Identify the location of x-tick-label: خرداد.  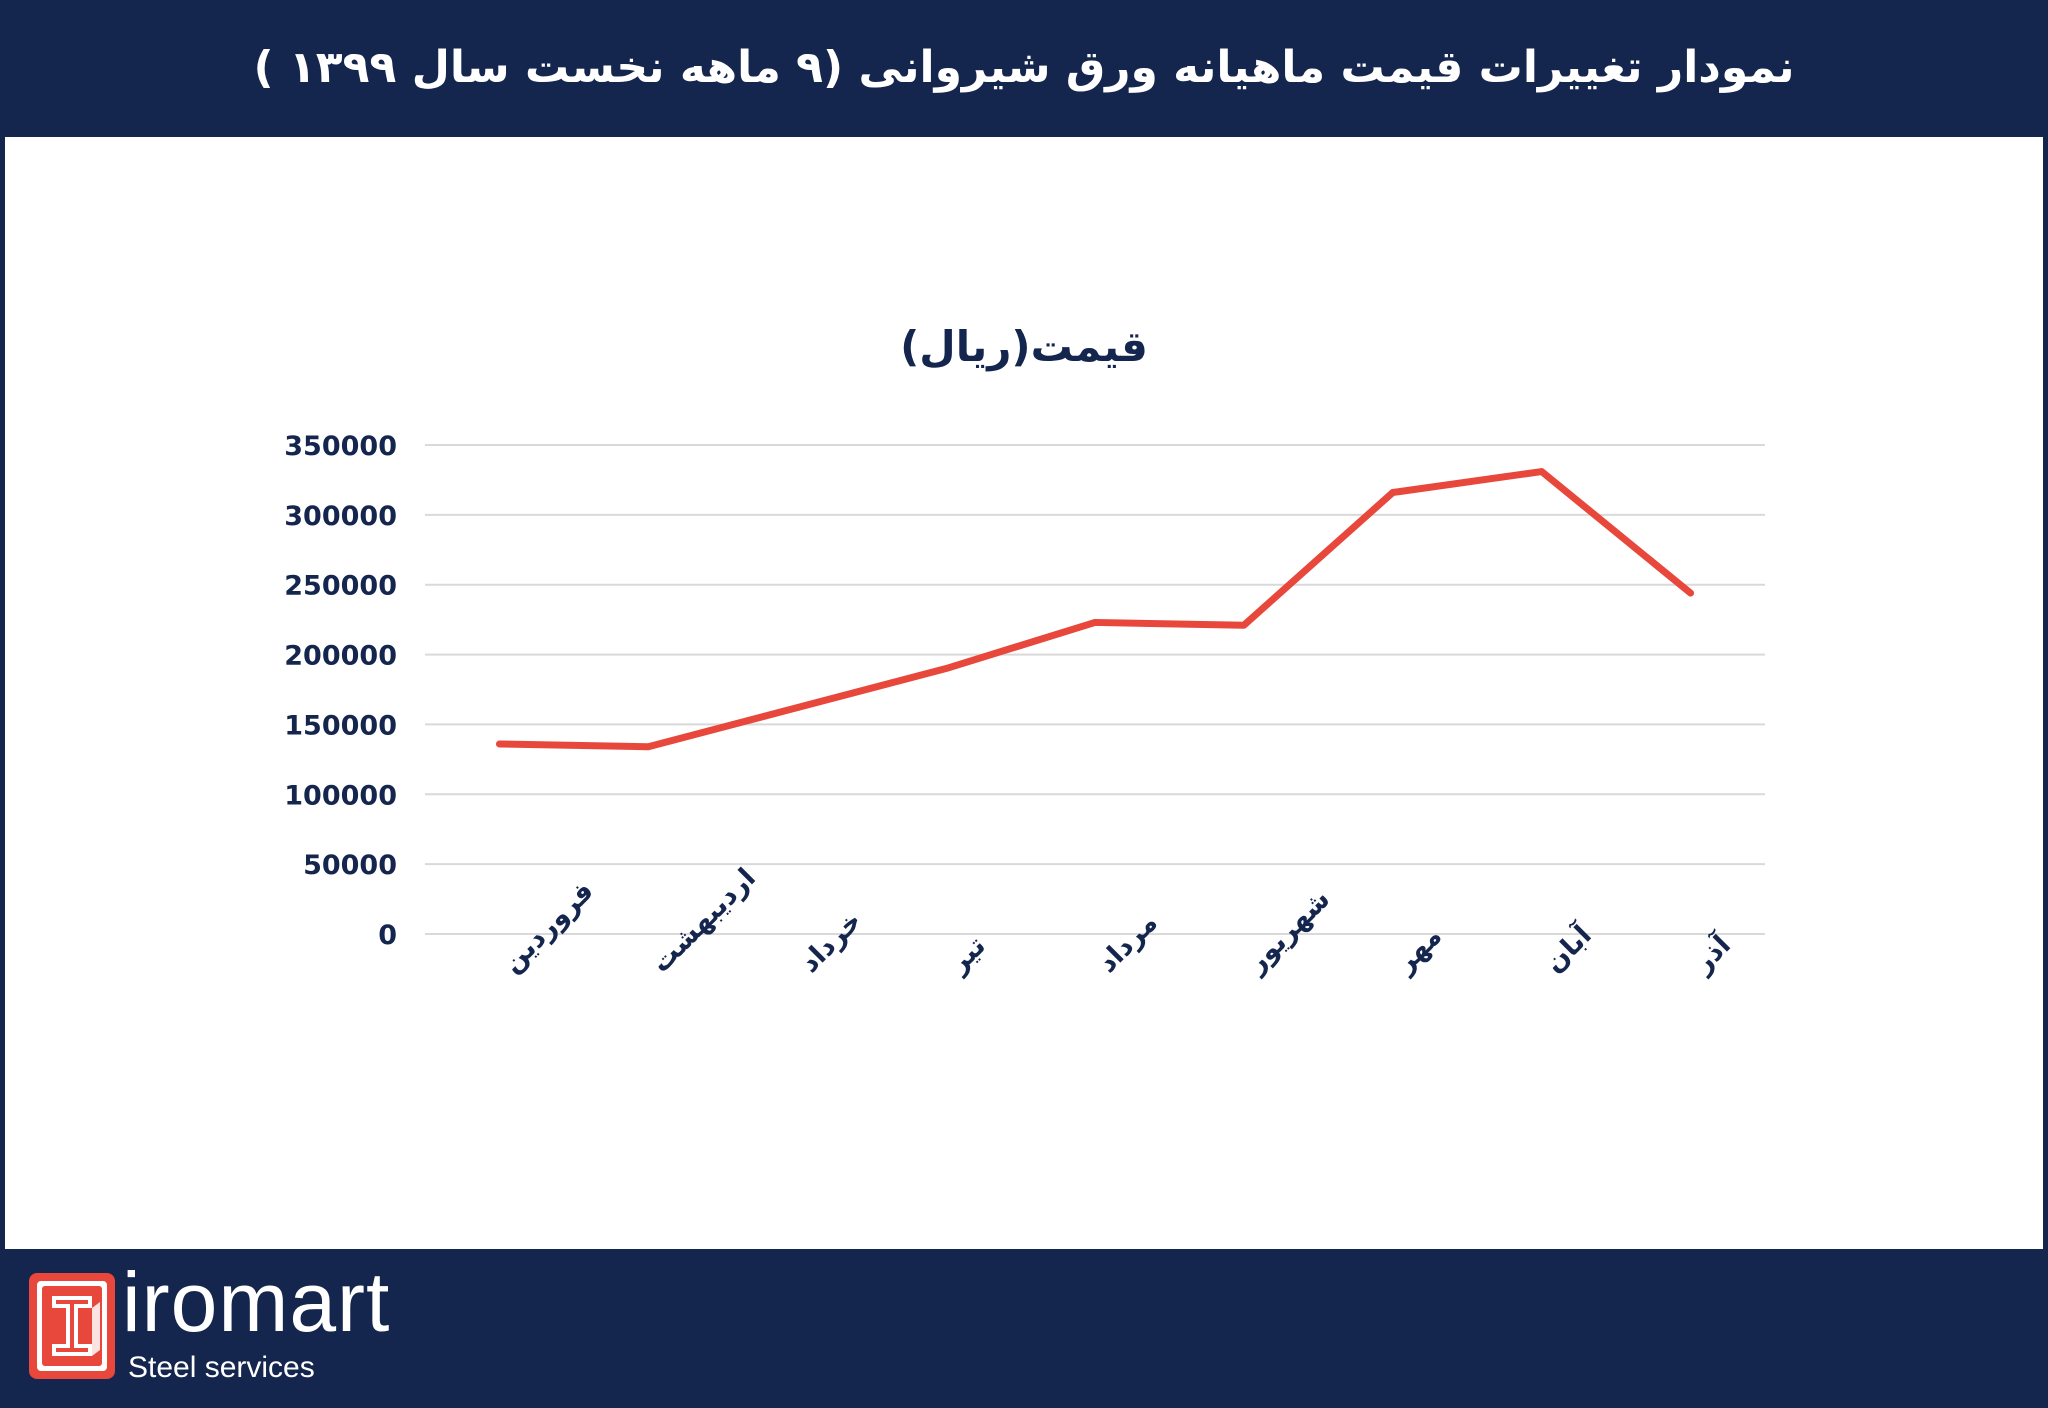
(831, 942).